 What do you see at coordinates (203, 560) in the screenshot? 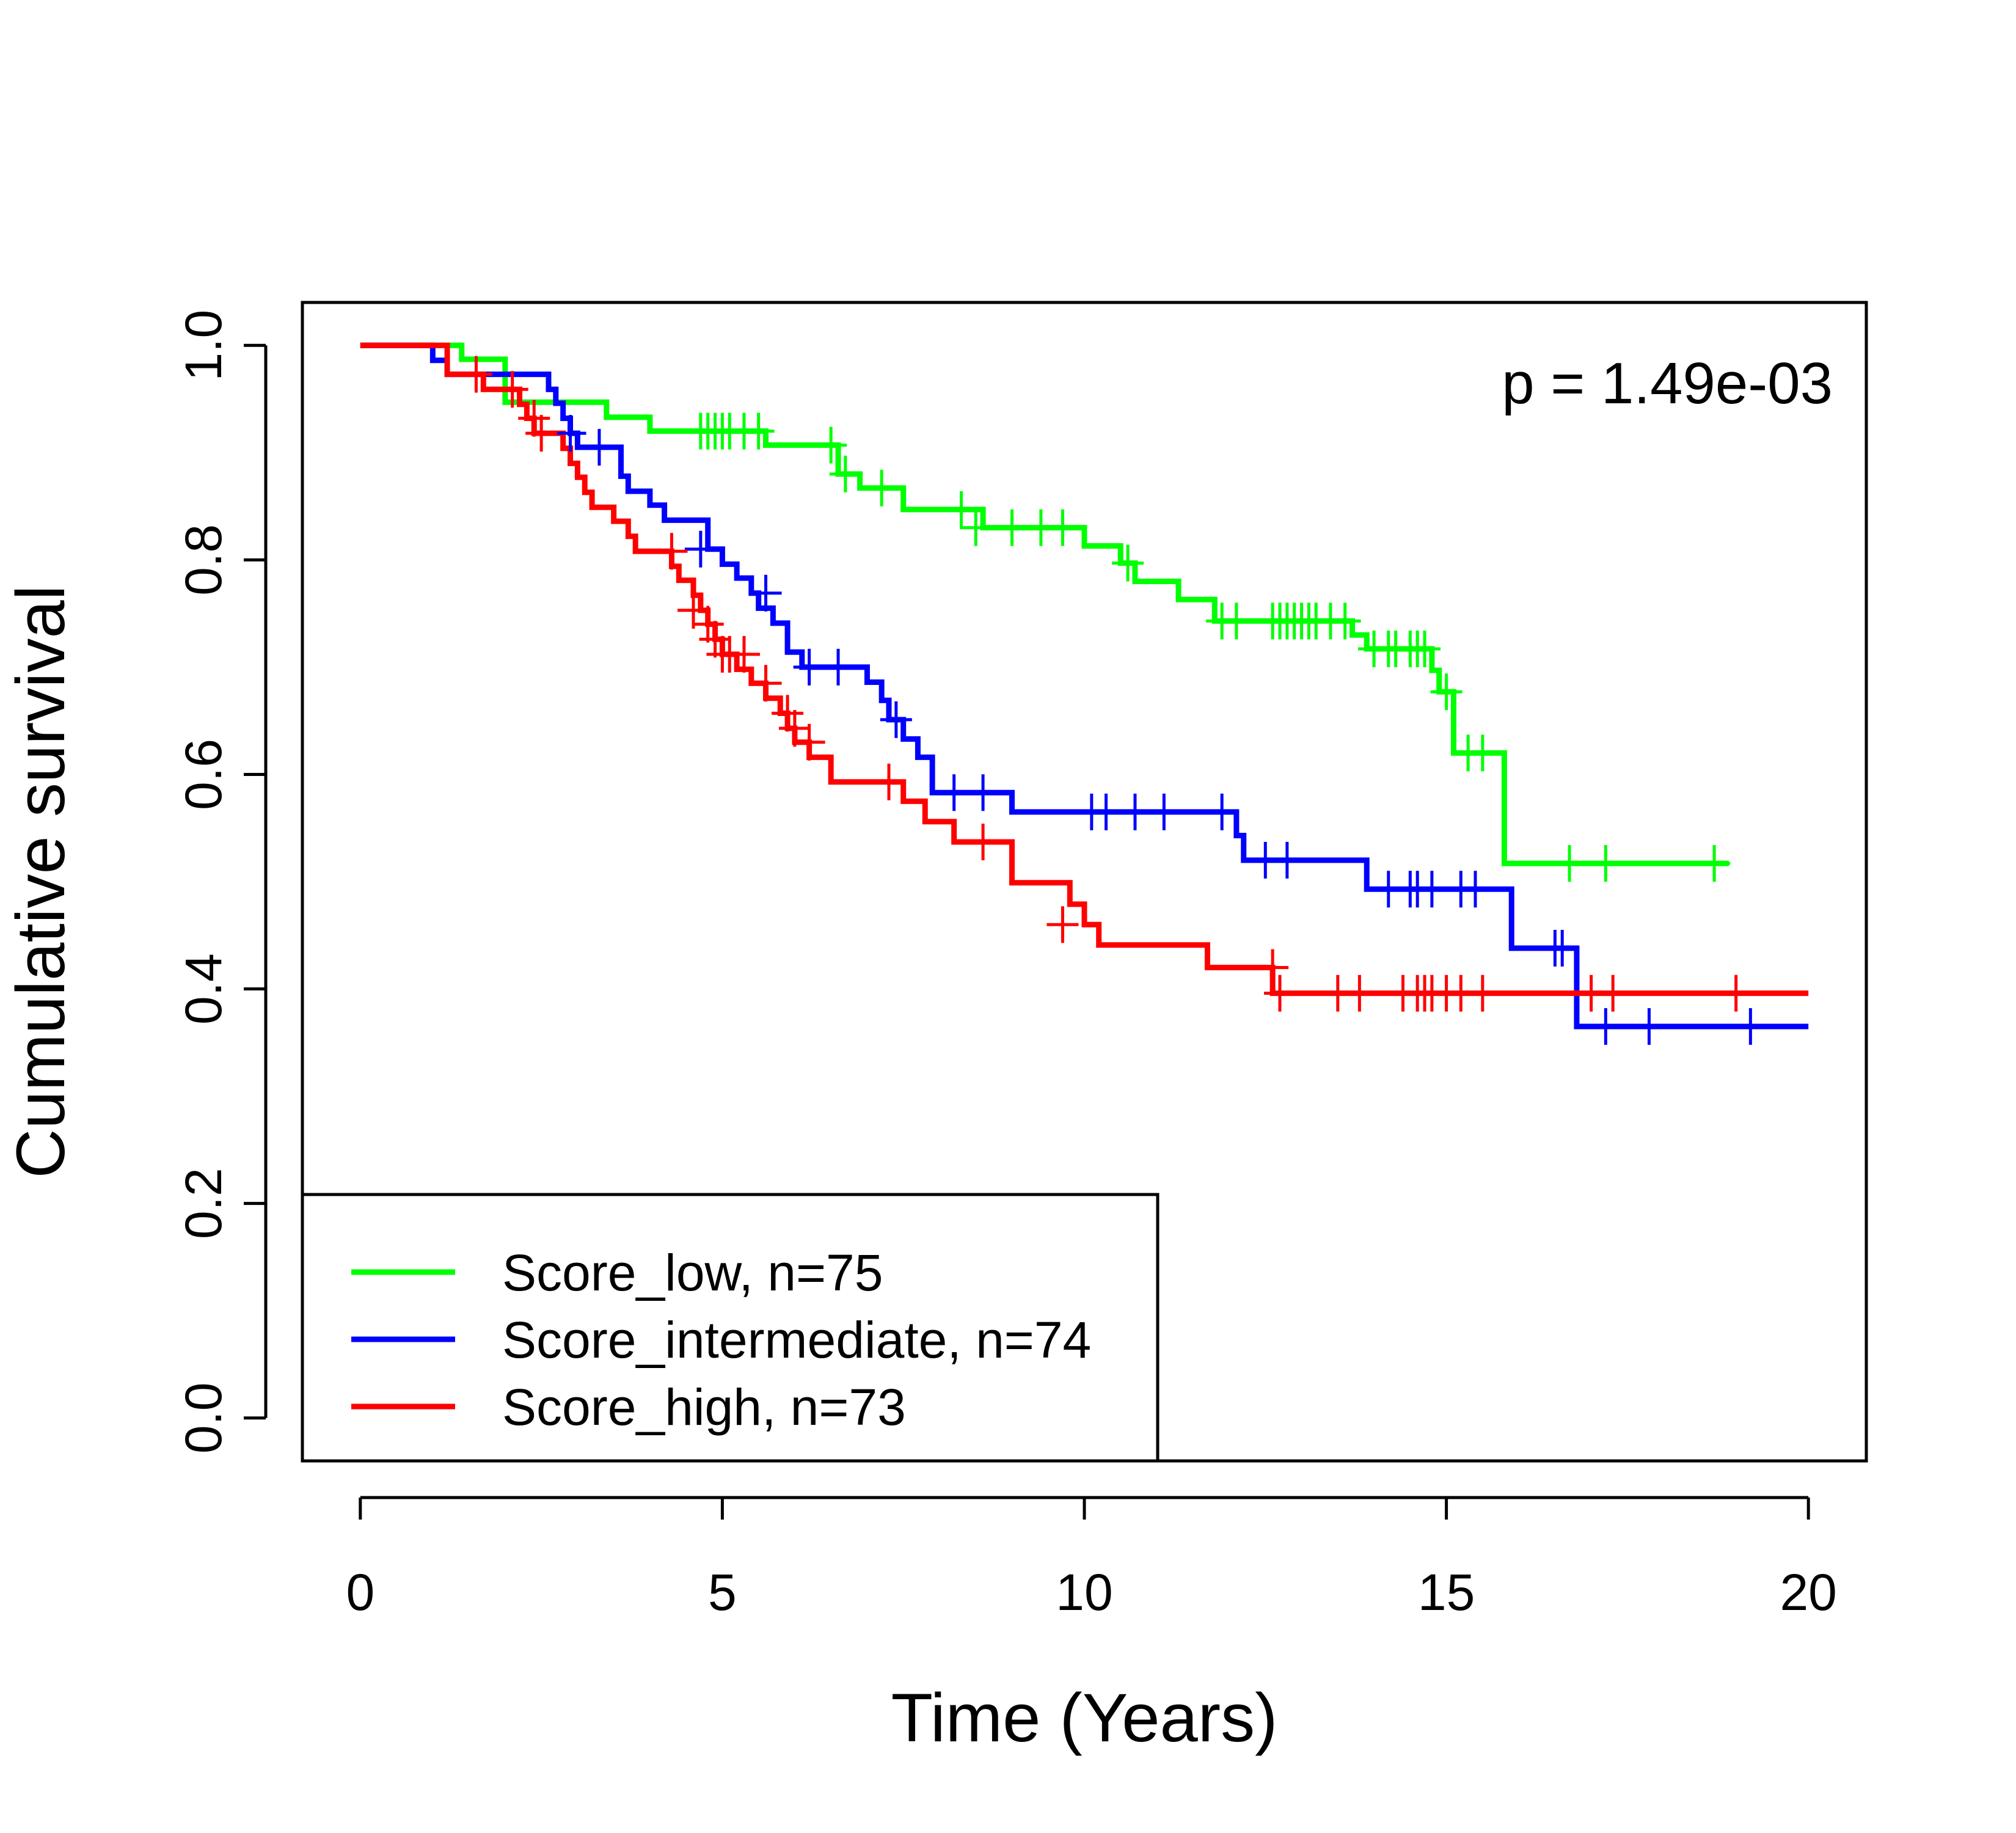
I see `y-tick-label: 0.8` at bounding box center [203, 560].